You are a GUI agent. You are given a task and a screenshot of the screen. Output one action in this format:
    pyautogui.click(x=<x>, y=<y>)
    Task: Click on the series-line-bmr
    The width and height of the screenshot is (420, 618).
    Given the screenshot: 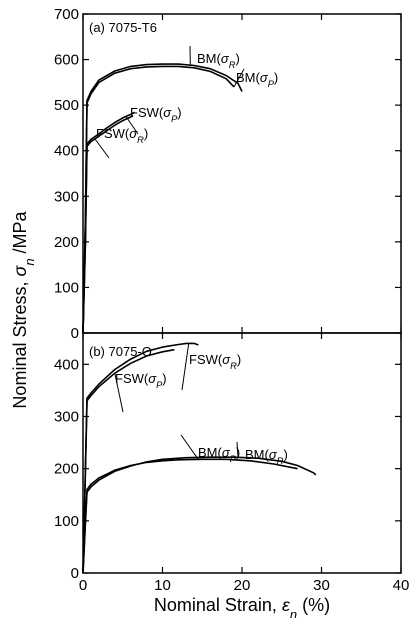 What is the action you would take?
    pyautogui.click(x=199, y=515)
    